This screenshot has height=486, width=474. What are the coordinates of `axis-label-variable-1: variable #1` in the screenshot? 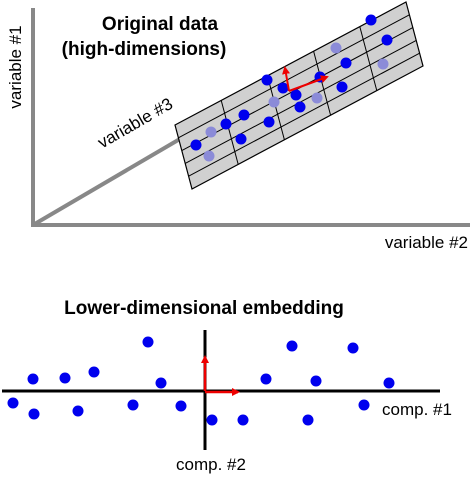 It's located at (15, 66).